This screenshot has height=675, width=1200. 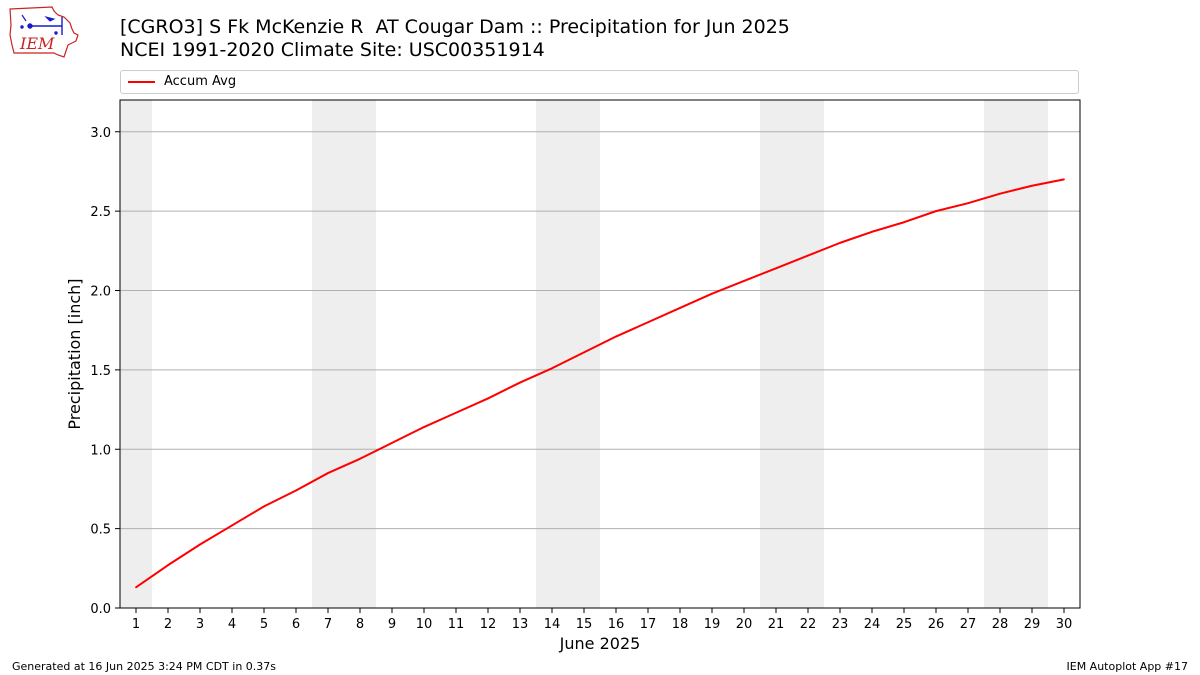 What do you see at coordinates (100, 133) in the screenshot?
I see `y-tick-label-6: 3.0` at bounding box center [100, 133].